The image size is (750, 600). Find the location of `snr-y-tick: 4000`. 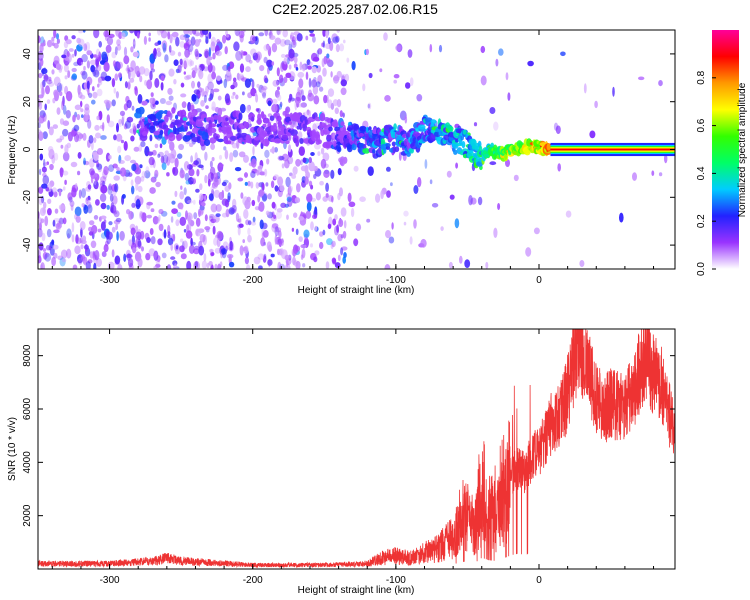

snr-y-tick: 4000 is located at coordinates (348, 462).